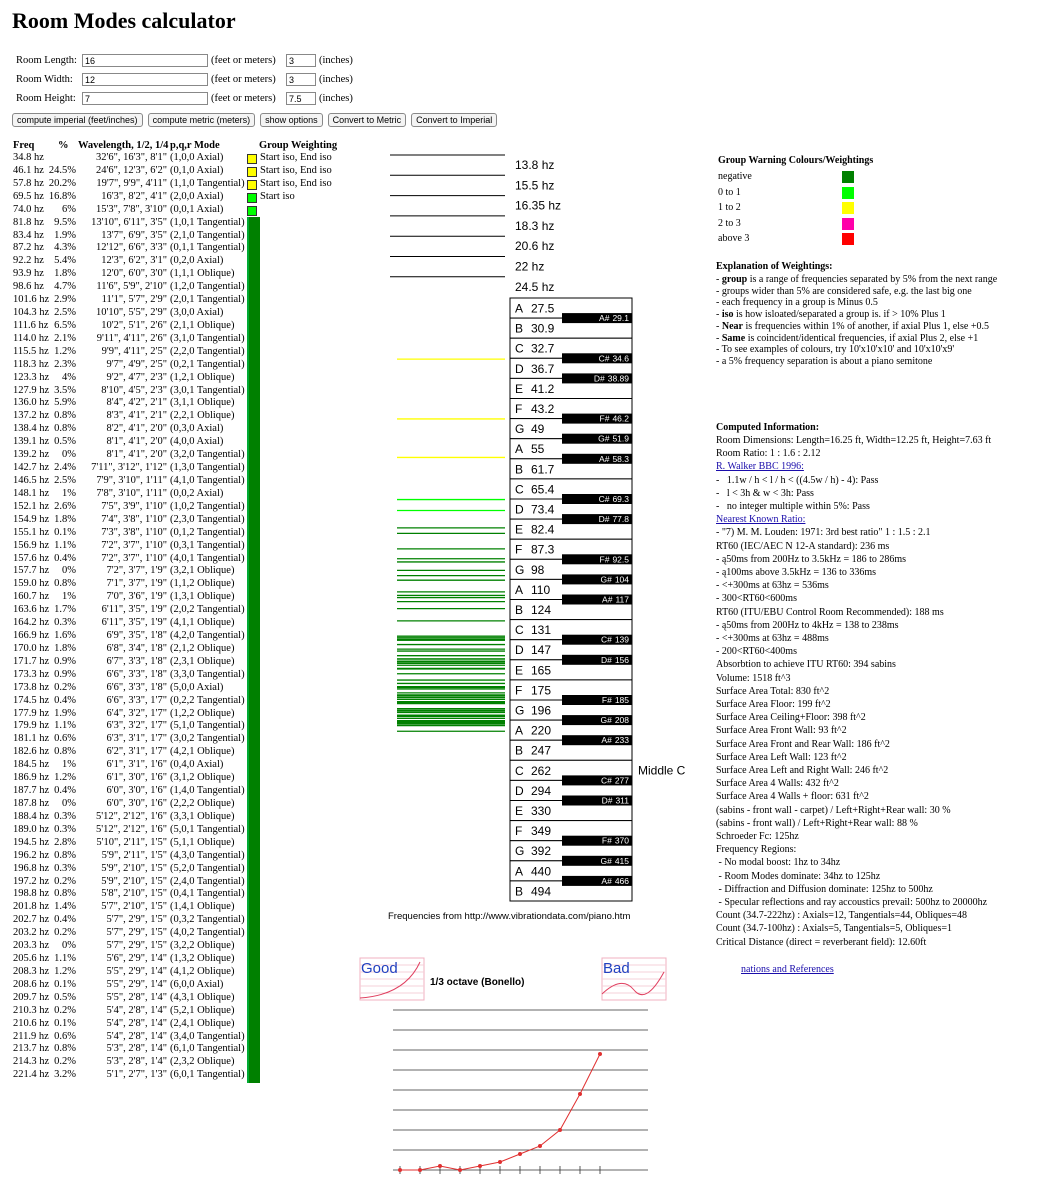 The image size is (1045, 1200). What do you see at coordinates (367, 120) in the screenshot?
I see `button: Convert to Metric` at bounding box center [367, 120].